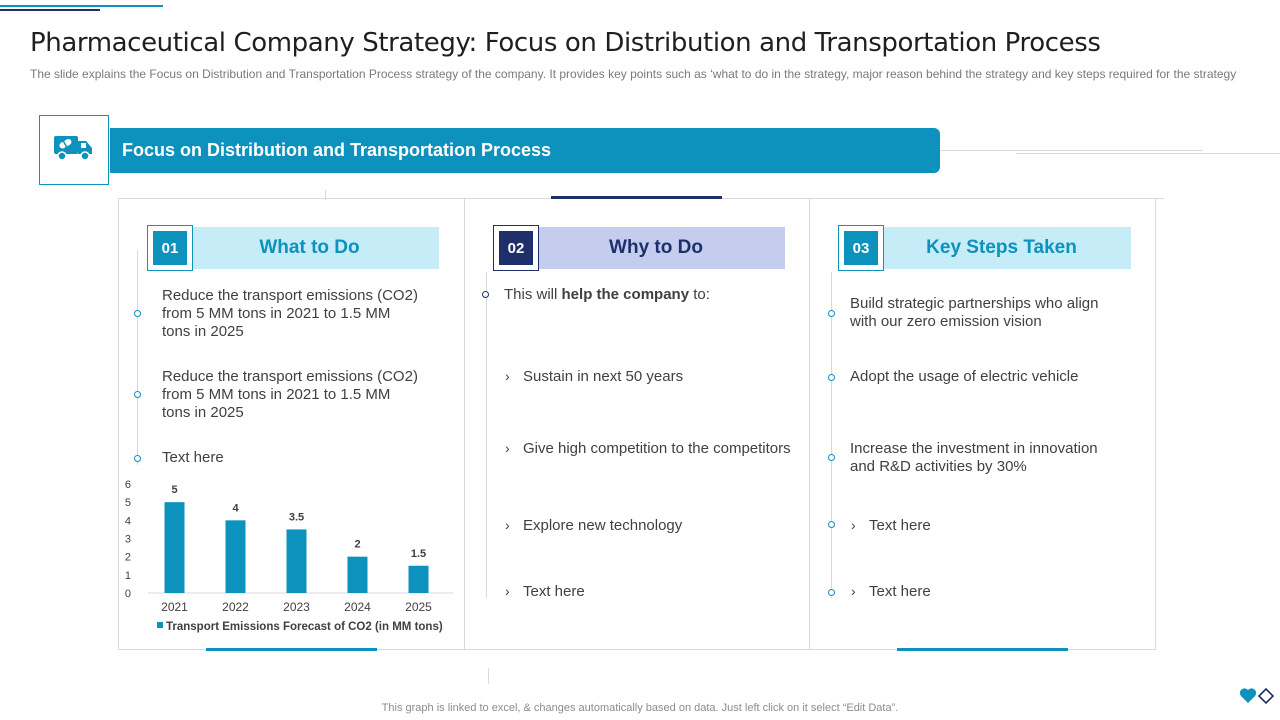  Describe the element at coordinates (309, 248) in the screenshot. I see `what-to-do-heading: What to Do` at that location.